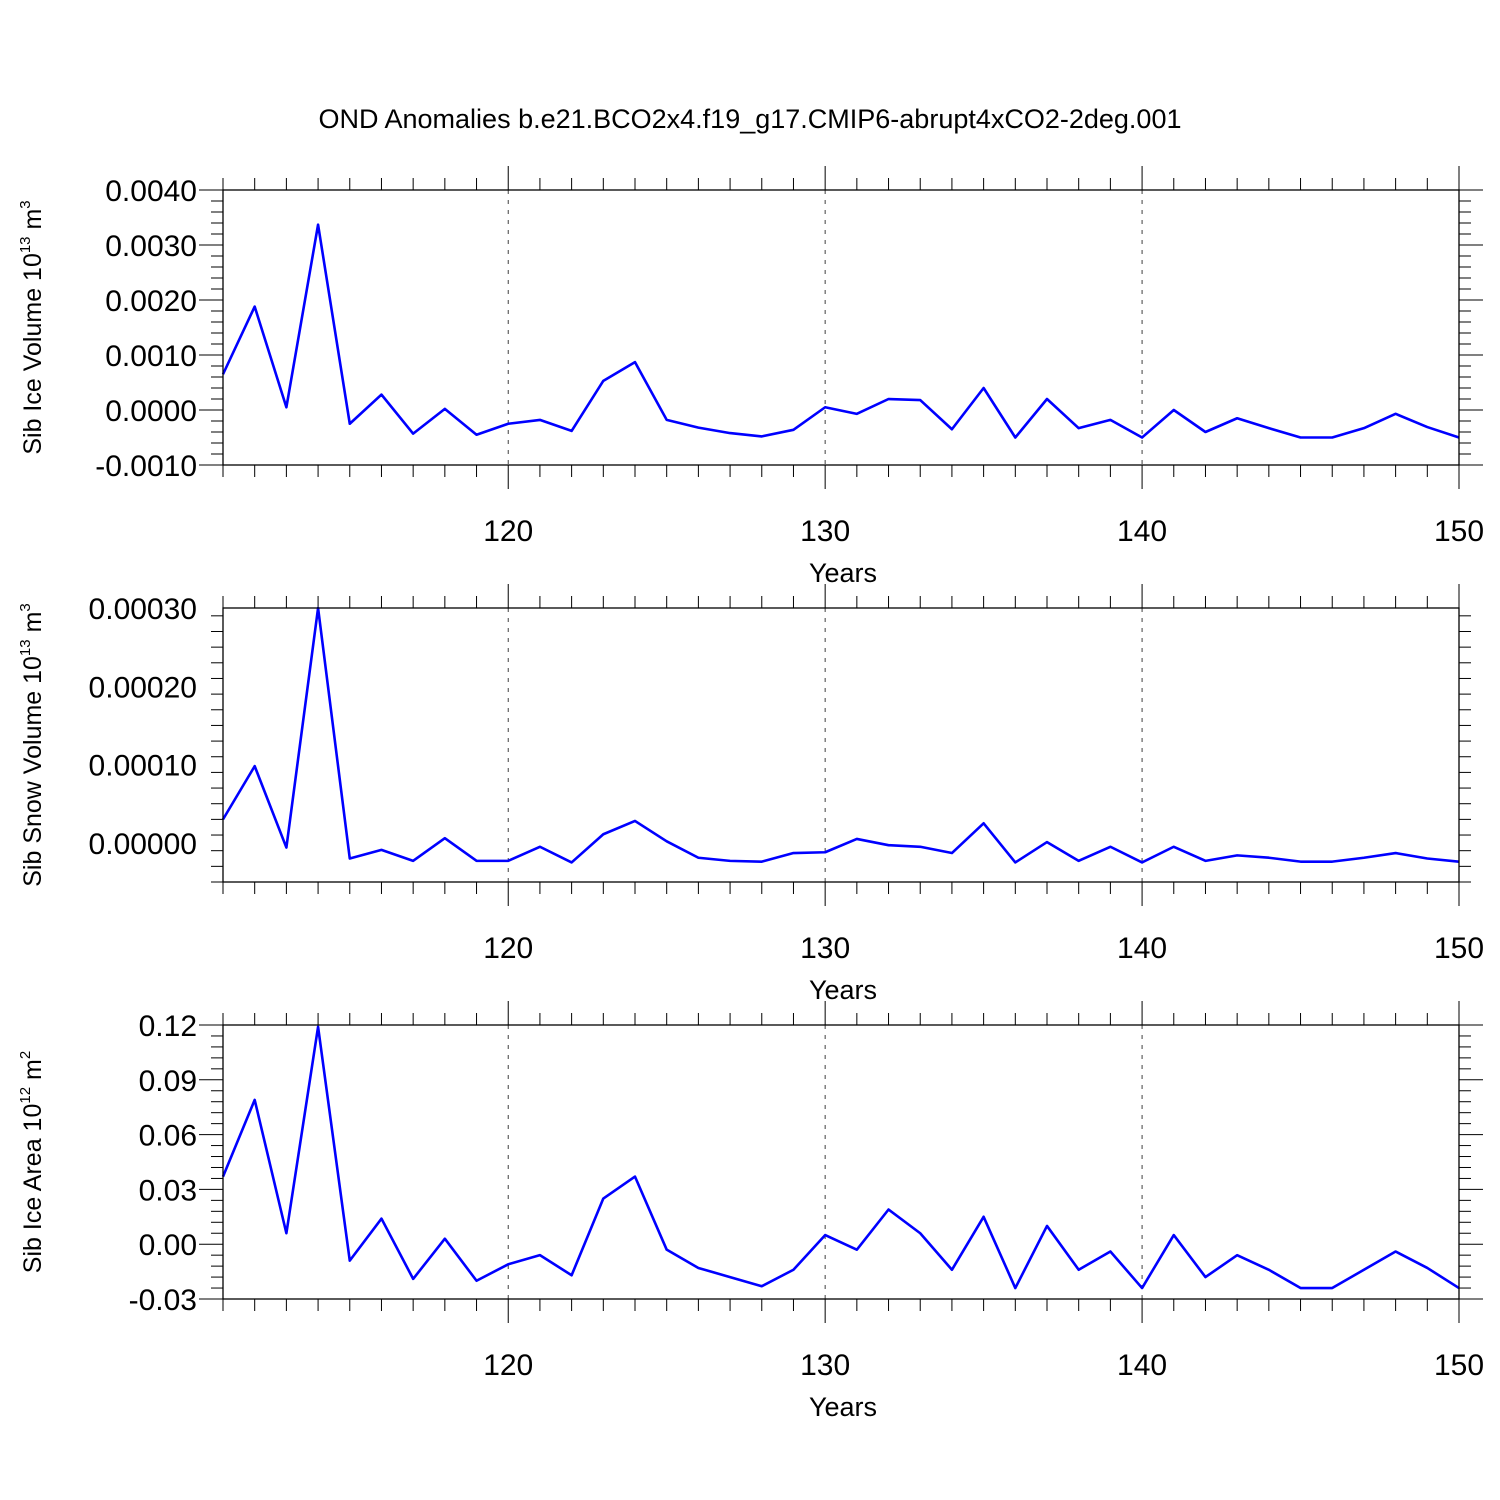 The height and width of the screenshot is (1500, 1500). Describe the element at coordinates (151, 356) in the screenshot. I see `y-tick-label: 0.0010` at that location.